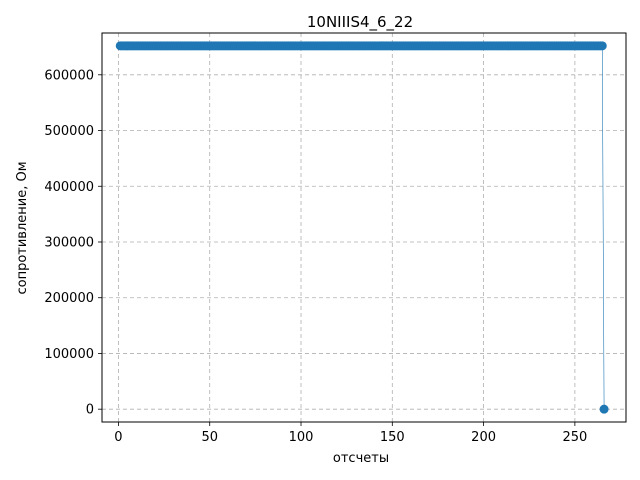 The height and width of the screenshot is (480, 640). I want to click on x-tick-label: 50, so click(209, 437).